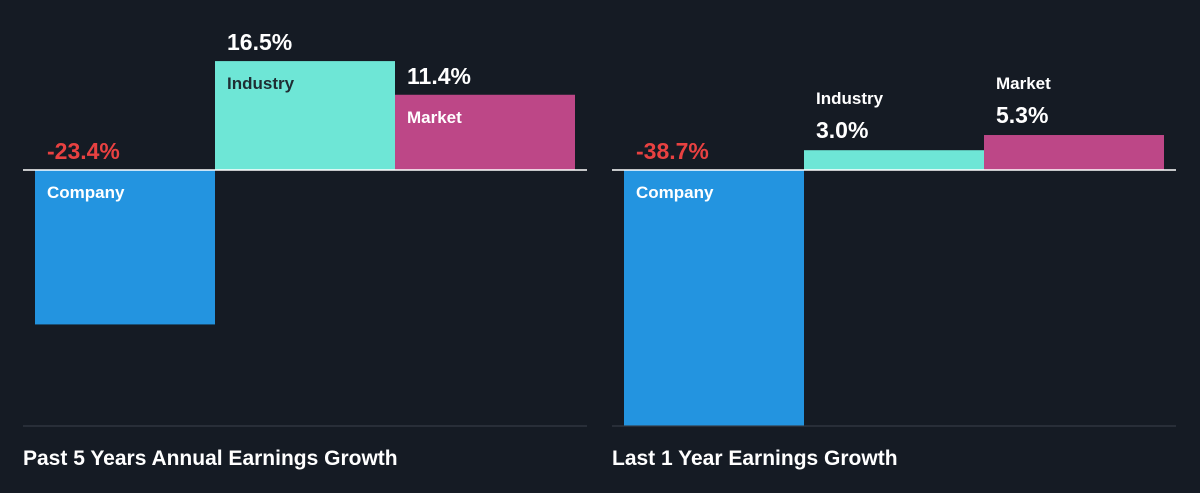 Image resolution: width=1200 pixels, height=493 pixels. What do you see at coordinates (439, 76) in the screenshot?
I see `value-label-market-chart-1: 11.4%` at bounding box center [439, 76].